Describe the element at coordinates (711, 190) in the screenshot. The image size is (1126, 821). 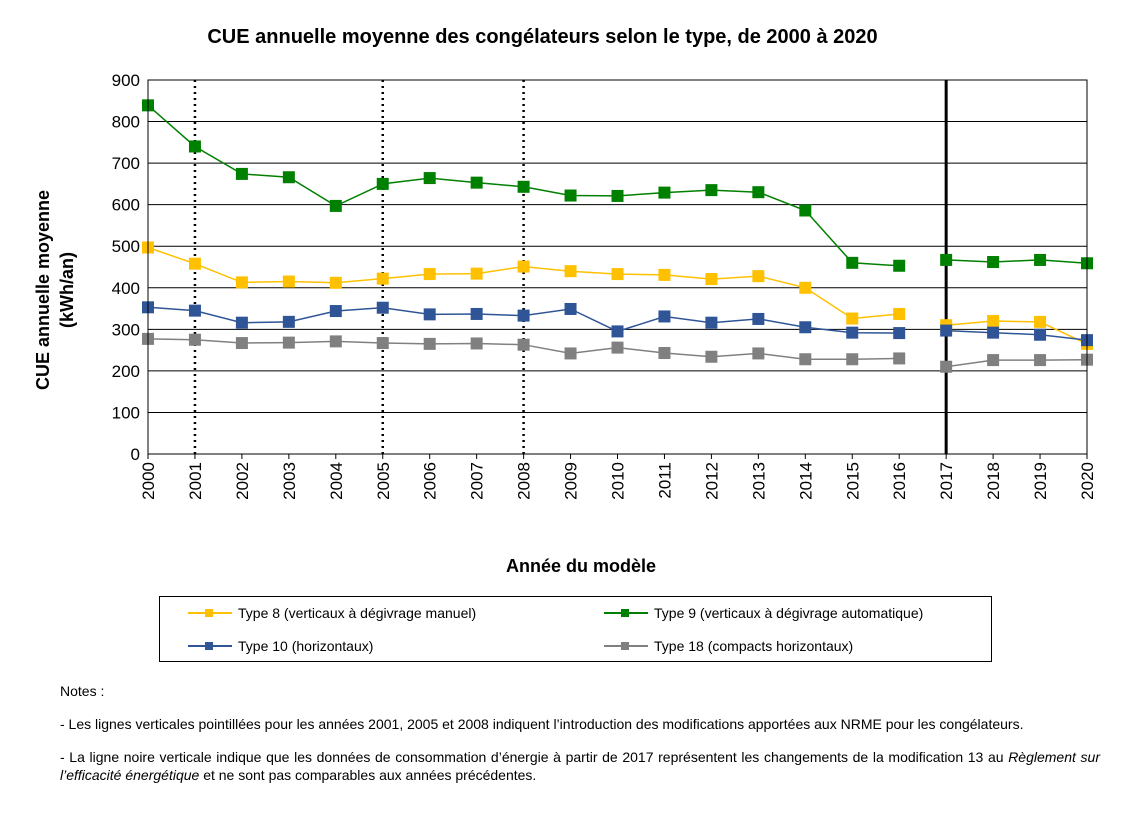
I see `series-1-point-2012` at that location.